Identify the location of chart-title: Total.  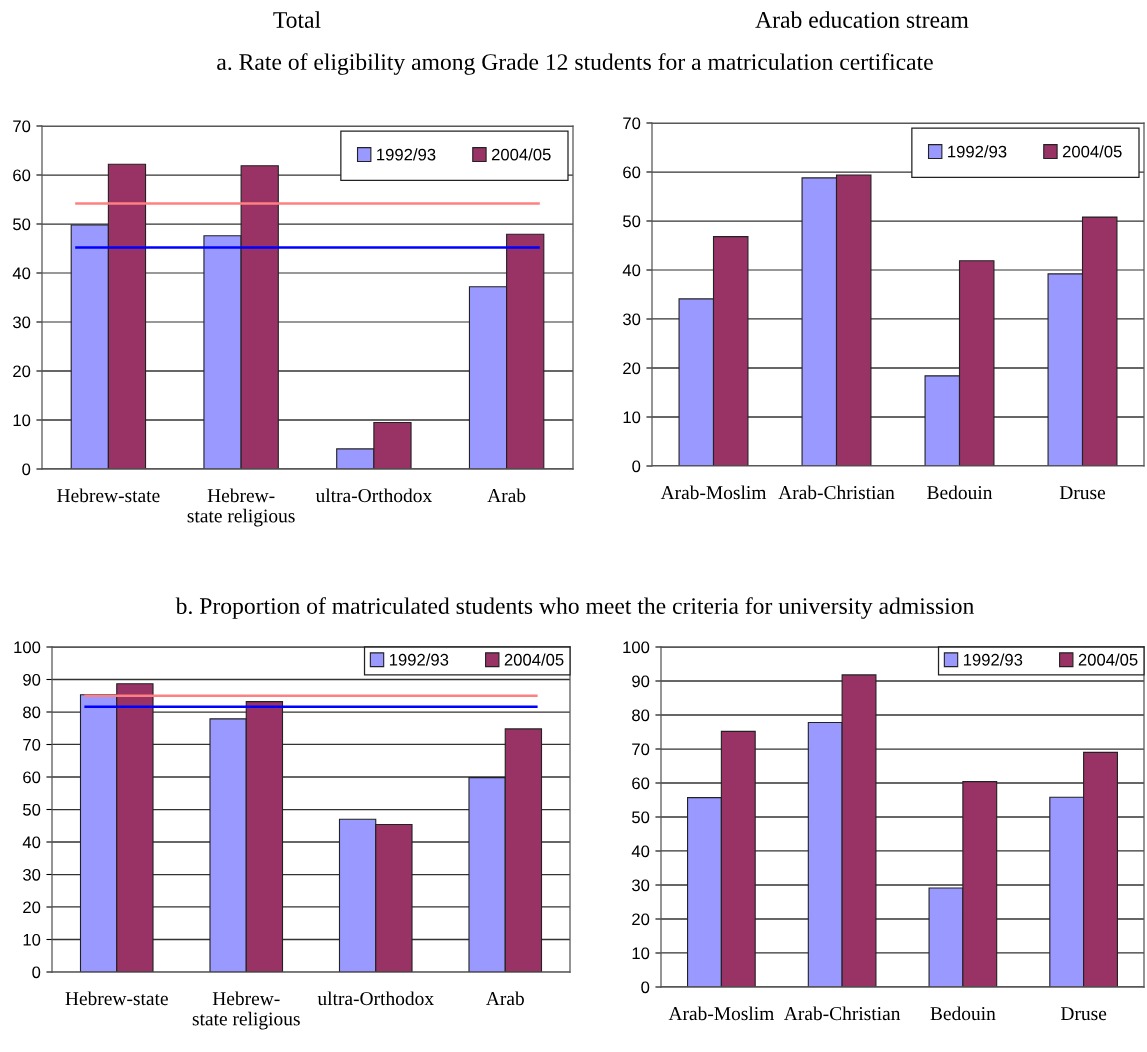
(297, 19).